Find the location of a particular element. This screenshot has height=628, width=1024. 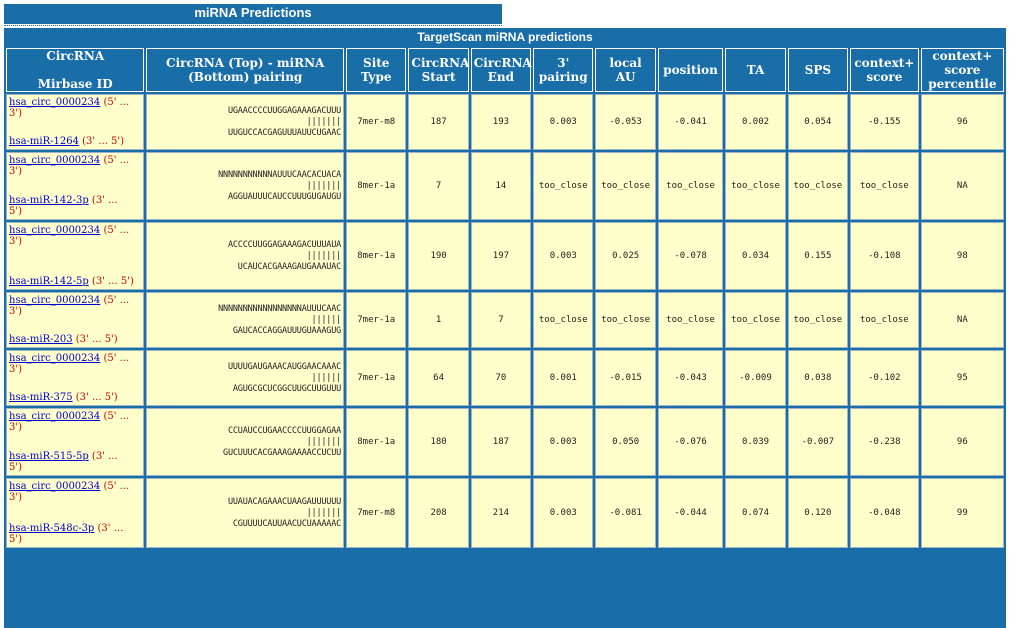

context-score-cell: -0.238 is located at coordinates (884, 442).